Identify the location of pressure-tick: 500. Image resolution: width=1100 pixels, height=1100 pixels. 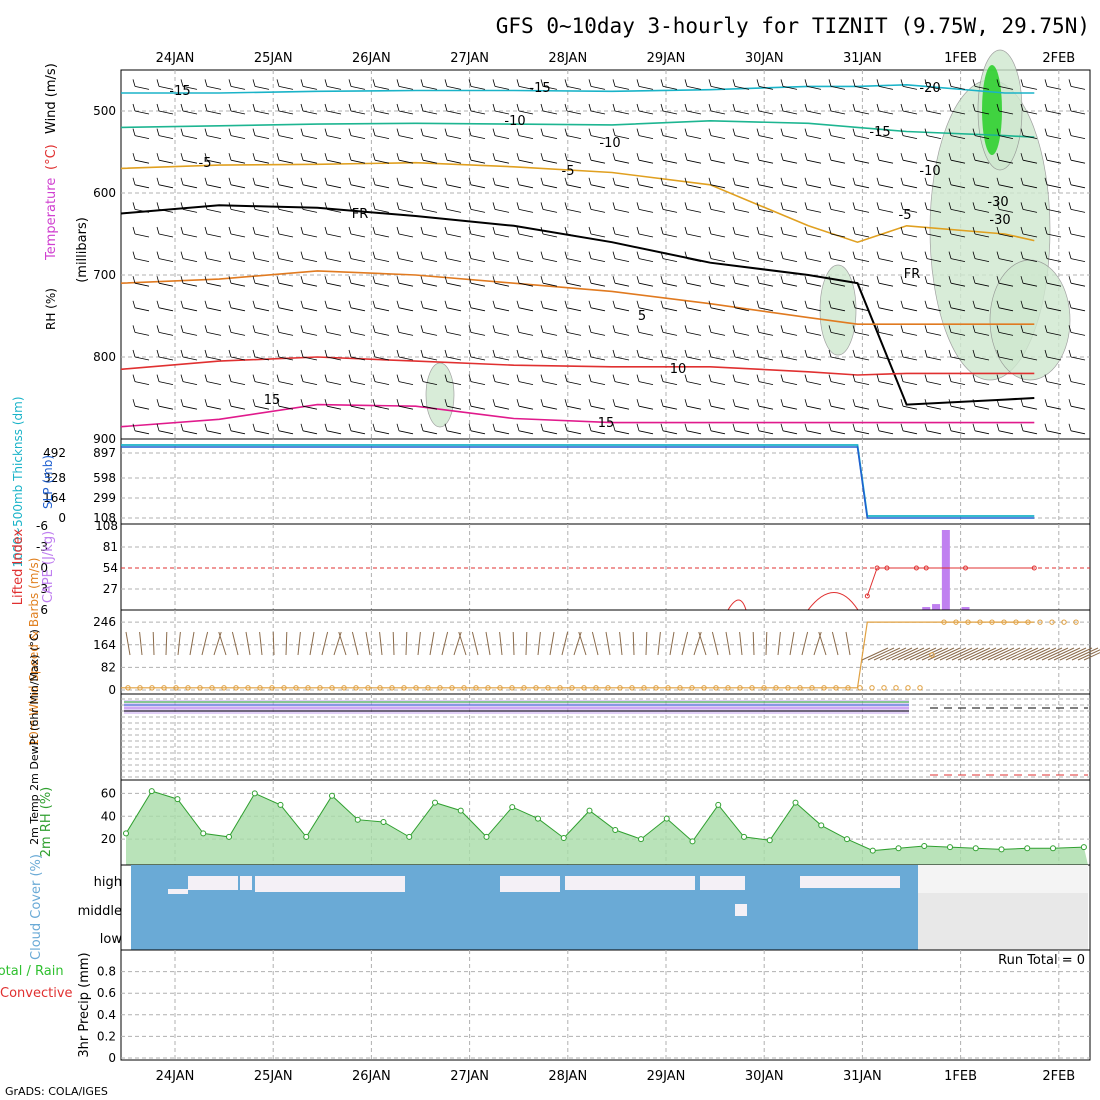
(104, 111).